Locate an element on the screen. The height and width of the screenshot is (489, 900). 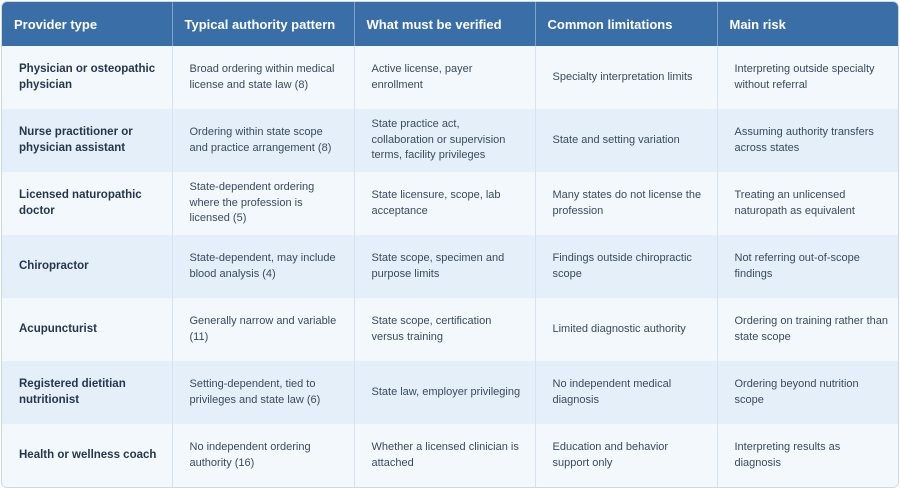
header-cell: Main risk is located at coordinates (807, 24).